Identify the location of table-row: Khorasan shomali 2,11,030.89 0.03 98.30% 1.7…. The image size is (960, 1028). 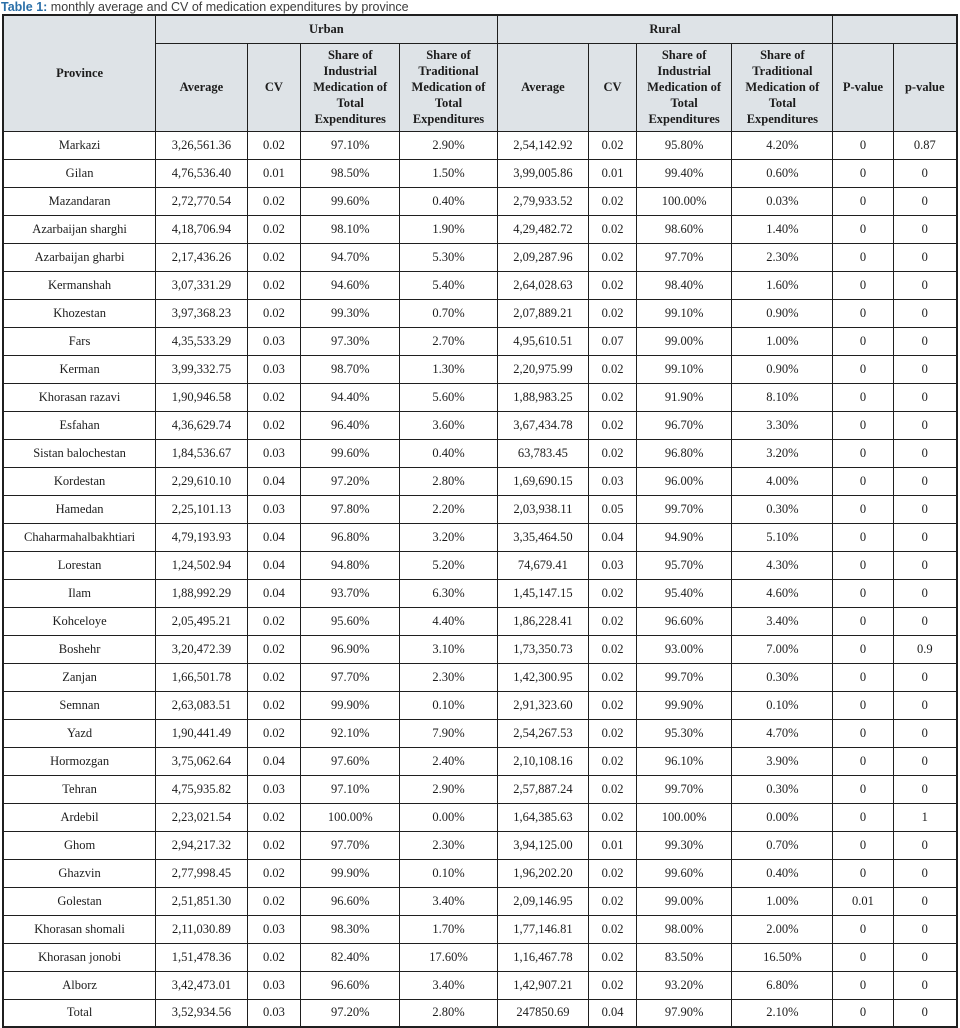
(480, 929).